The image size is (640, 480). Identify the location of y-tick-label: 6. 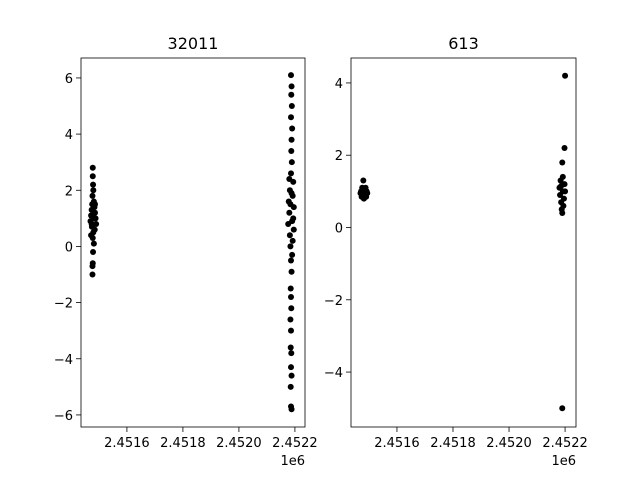
(69, 79).